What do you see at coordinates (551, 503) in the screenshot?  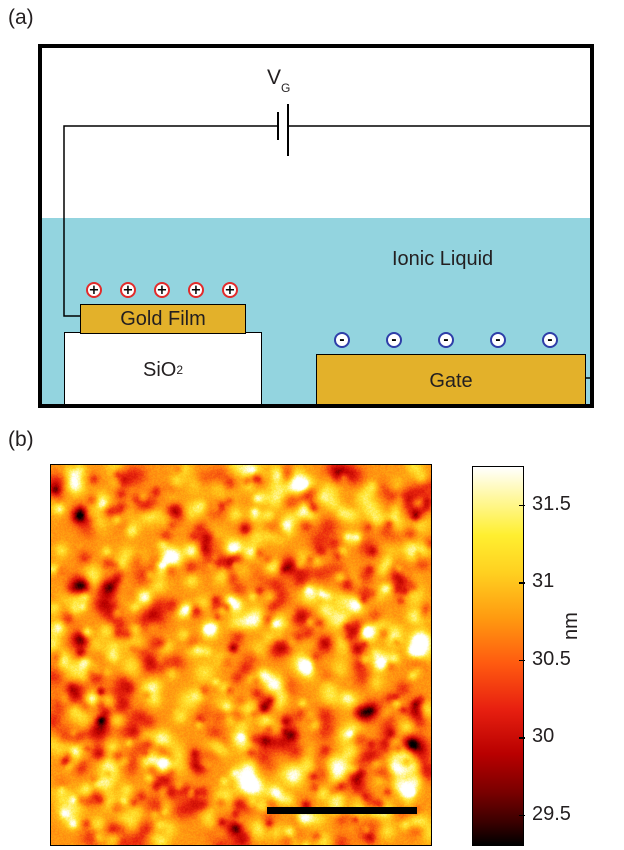 I see `colorbar-tick-label: 31.5` at bounding box center [551, 503].